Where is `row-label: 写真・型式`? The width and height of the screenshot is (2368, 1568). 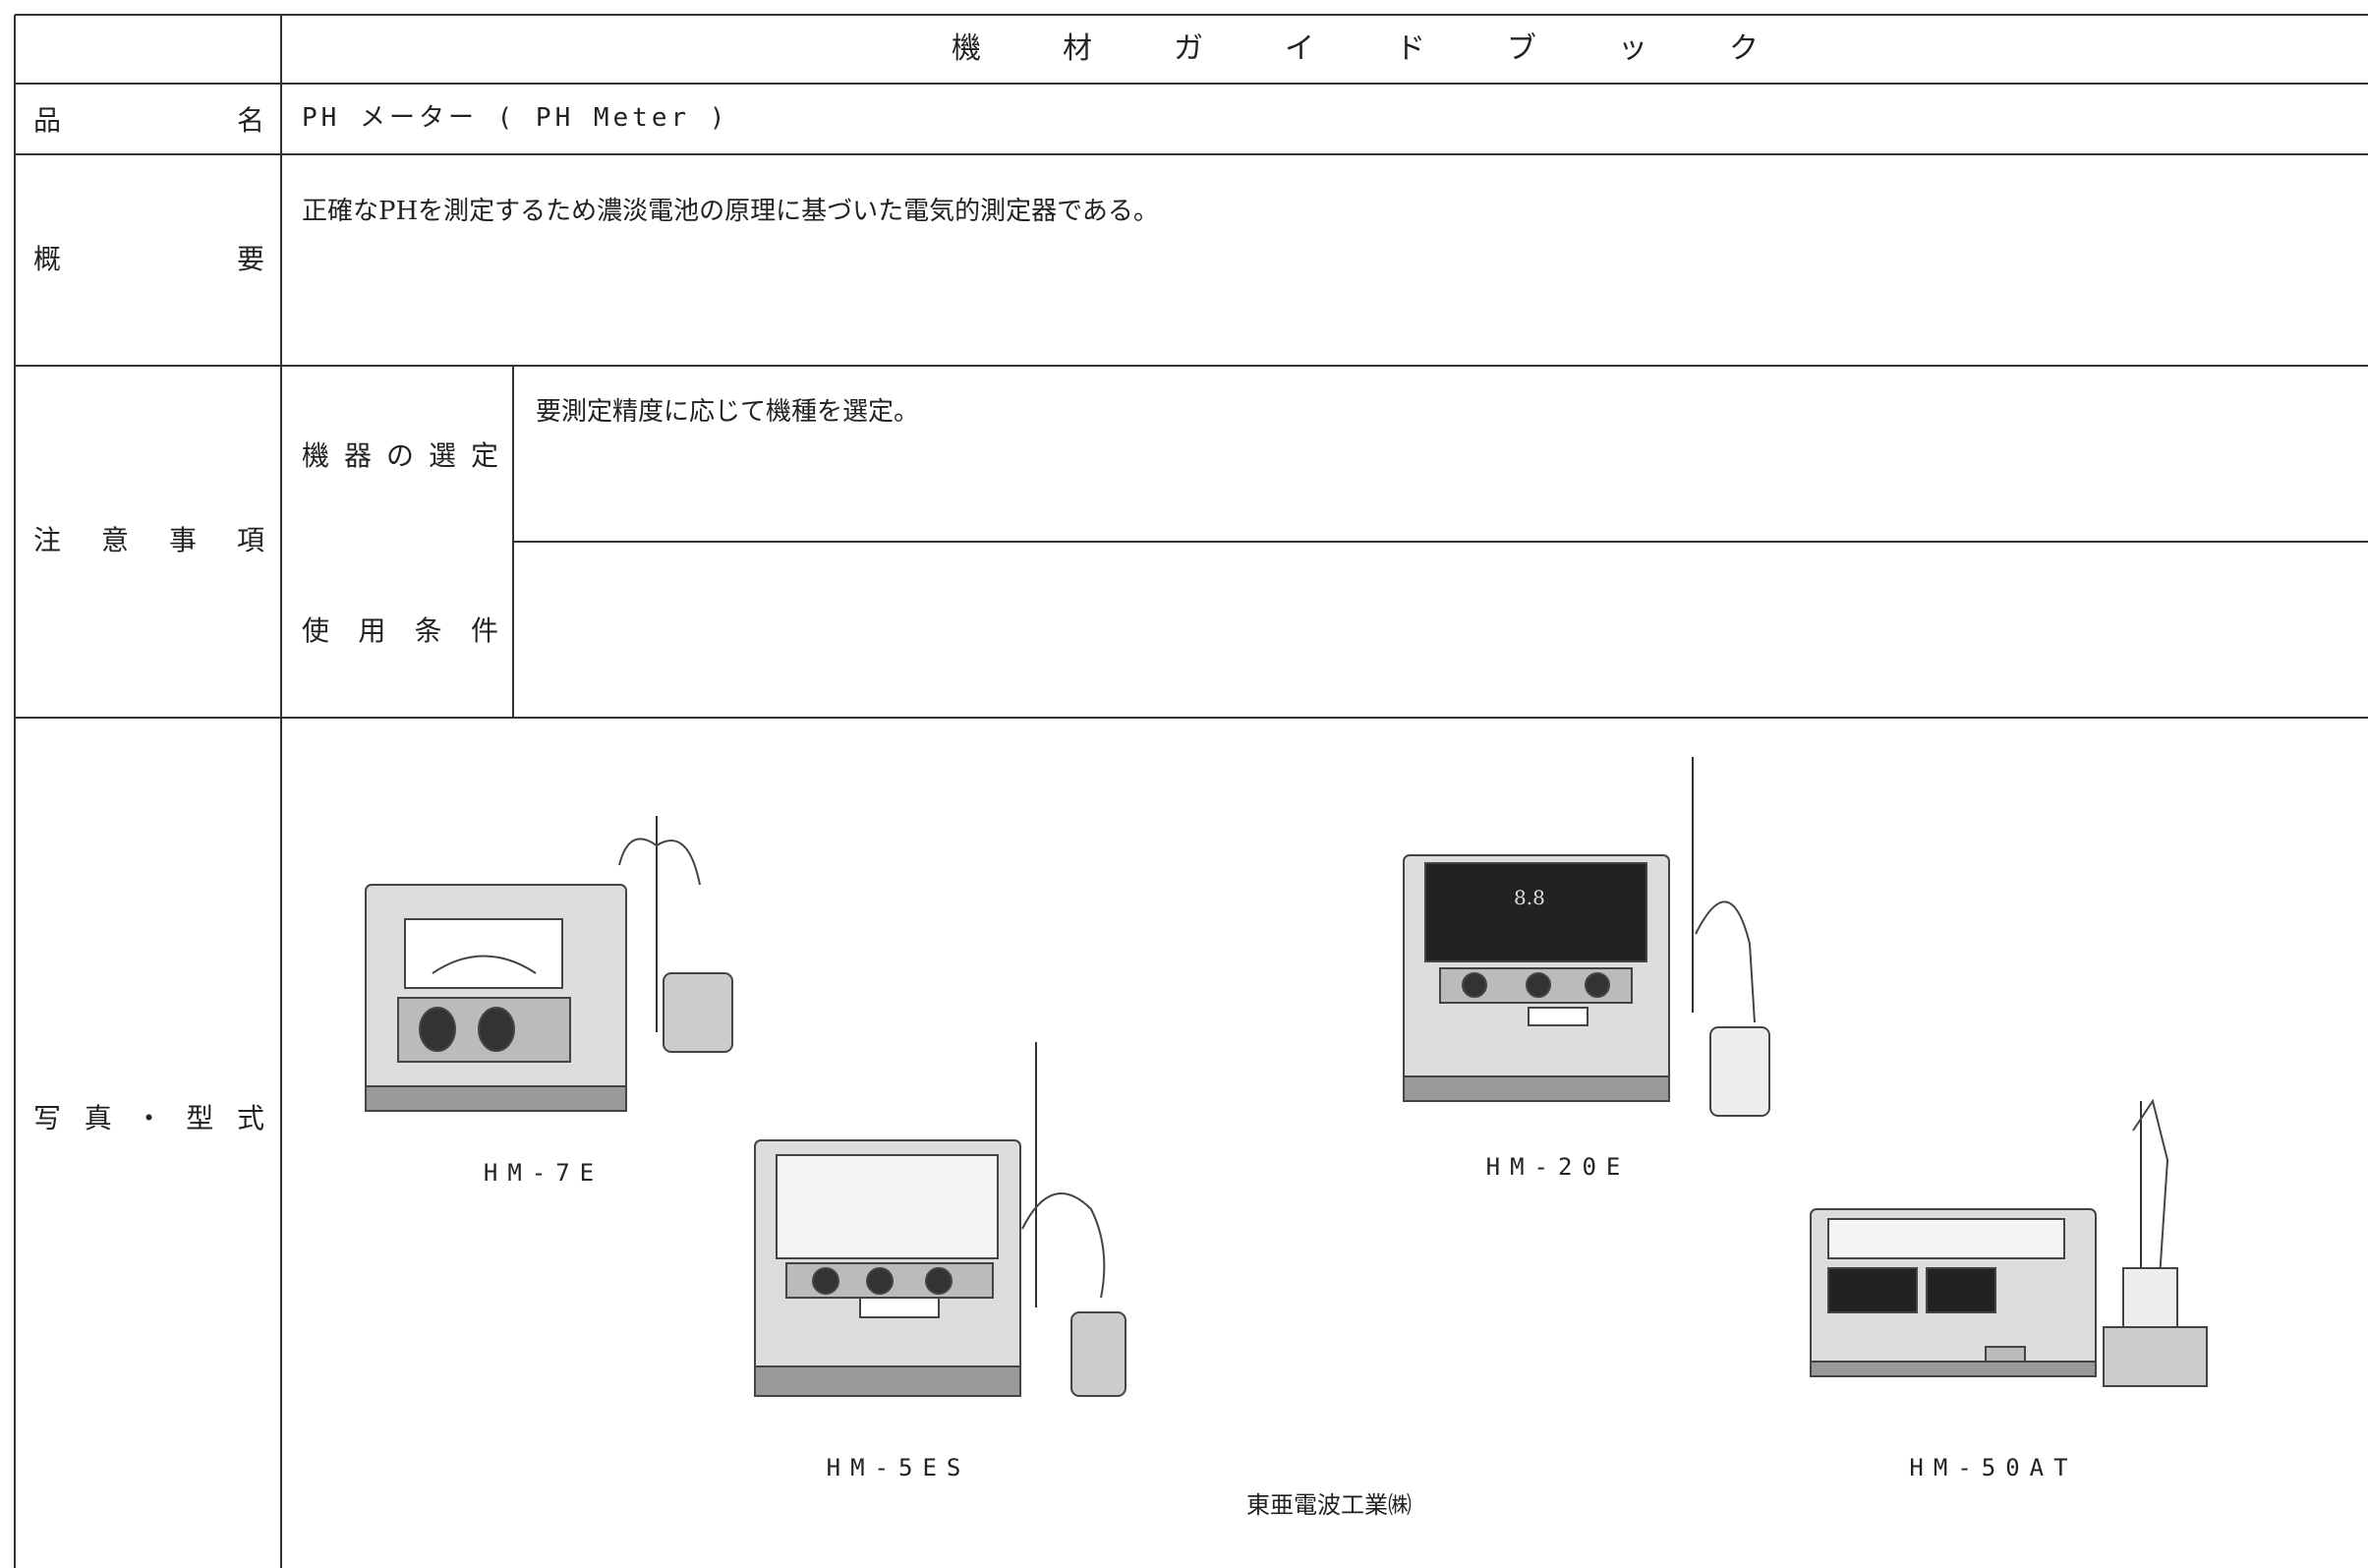
row-label: 写真・型式 is located at coordinates (149, 1118).